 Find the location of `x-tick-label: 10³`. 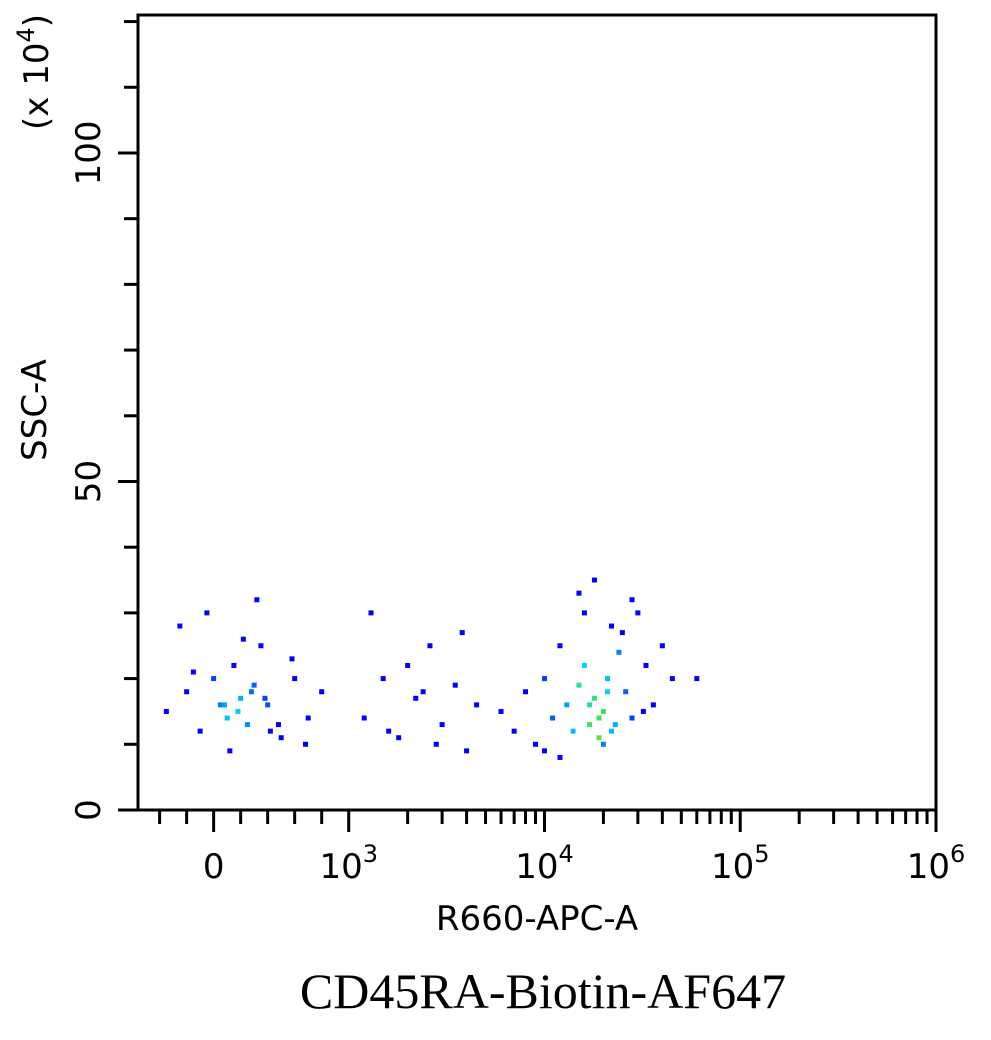

x-tick-label: 10³ is located at coordinates (348, 863).